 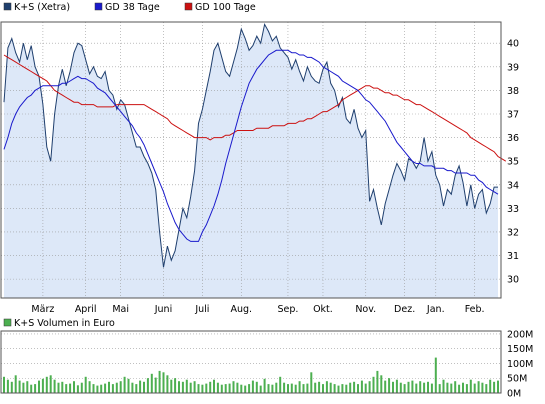 I want to click on y-tick-label: 33, so click(x=513, y=209).